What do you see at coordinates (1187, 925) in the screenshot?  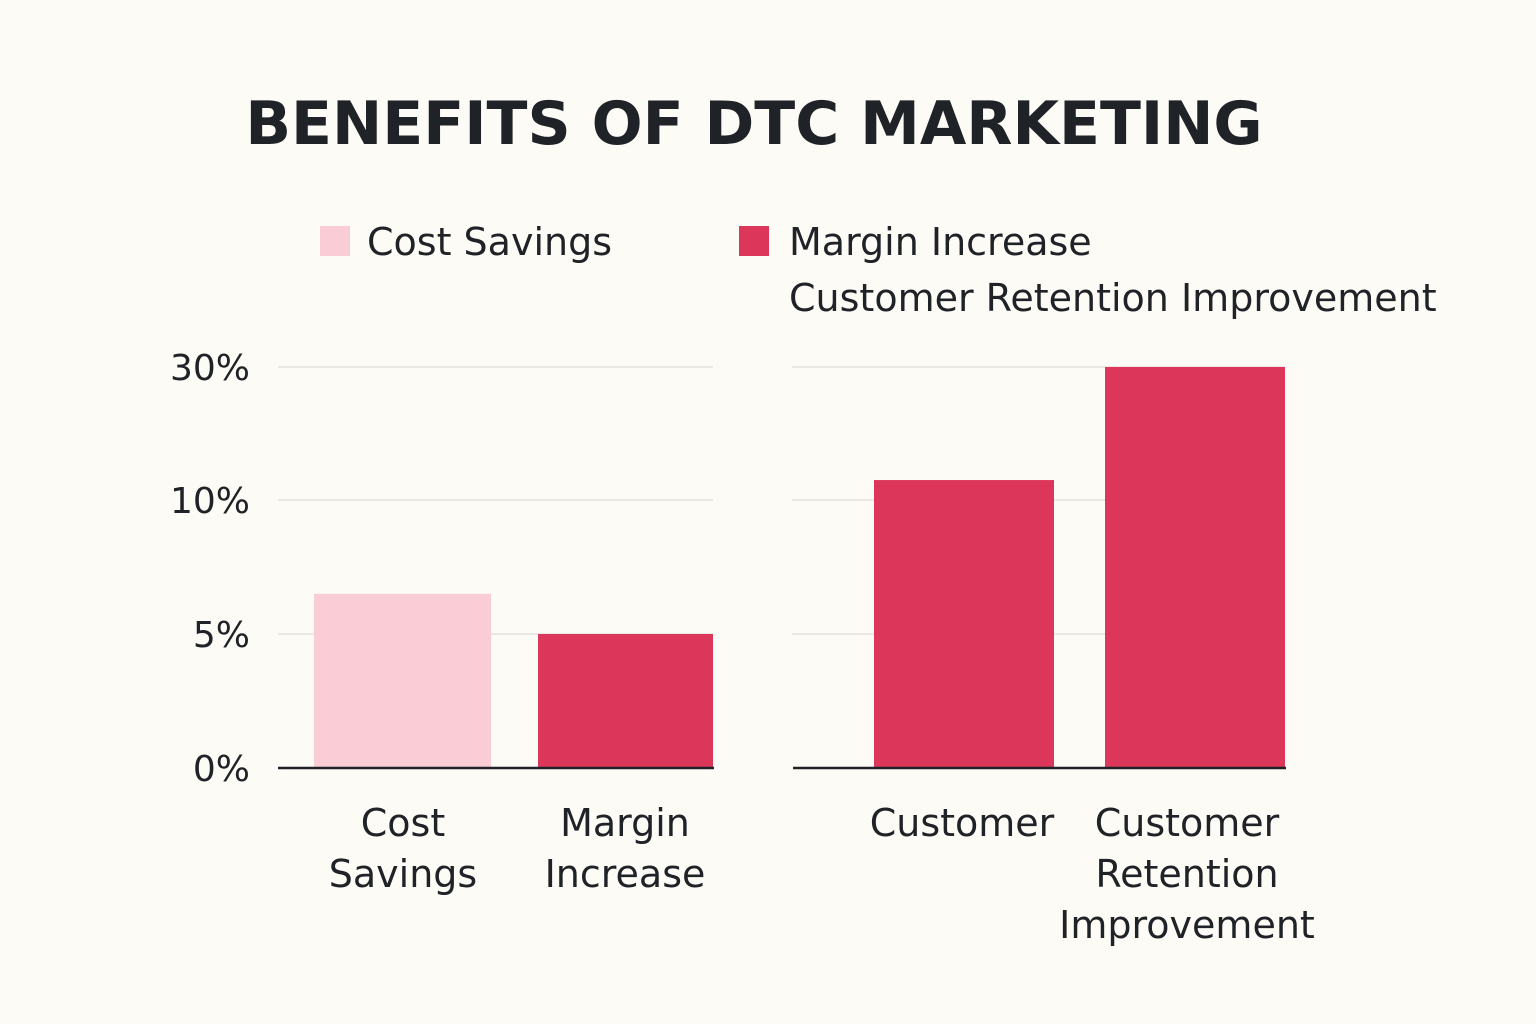 I see `category-label: Improvement` at bounding box center [1187, 925].